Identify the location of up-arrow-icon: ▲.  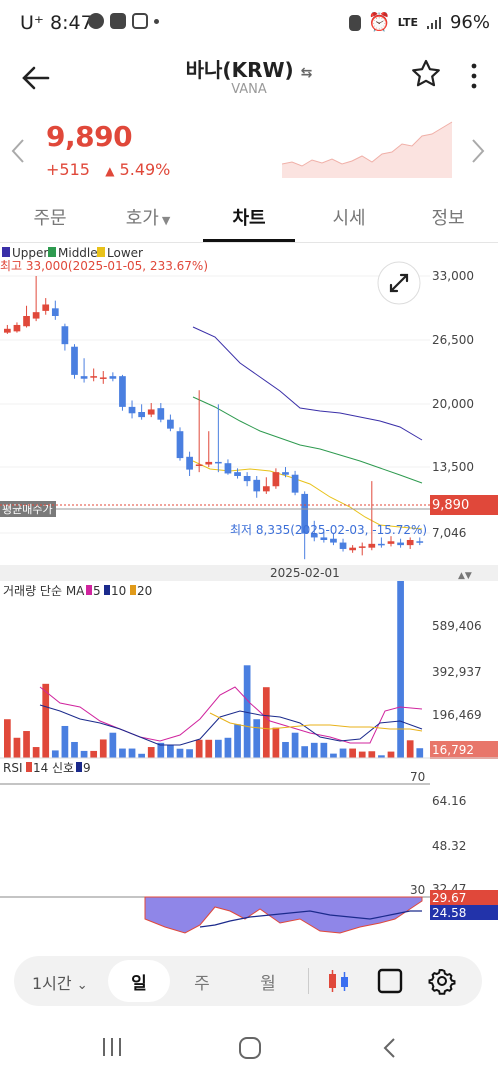
(110, 171).